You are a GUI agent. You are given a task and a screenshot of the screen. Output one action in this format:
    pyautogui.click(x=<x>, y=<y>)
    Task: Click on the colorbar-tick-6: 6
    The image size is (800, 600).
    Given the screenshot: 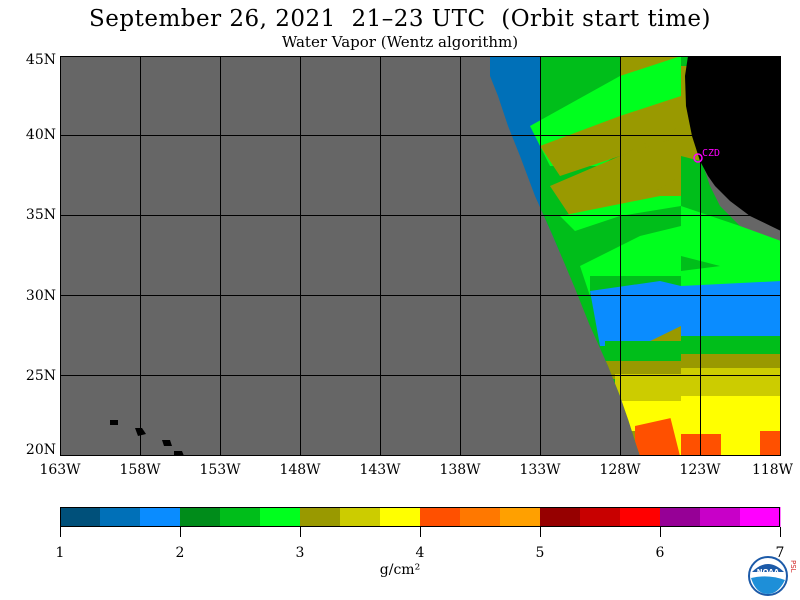 What is the action you would take?
    pyautogui.click(x=660, y=553)
    